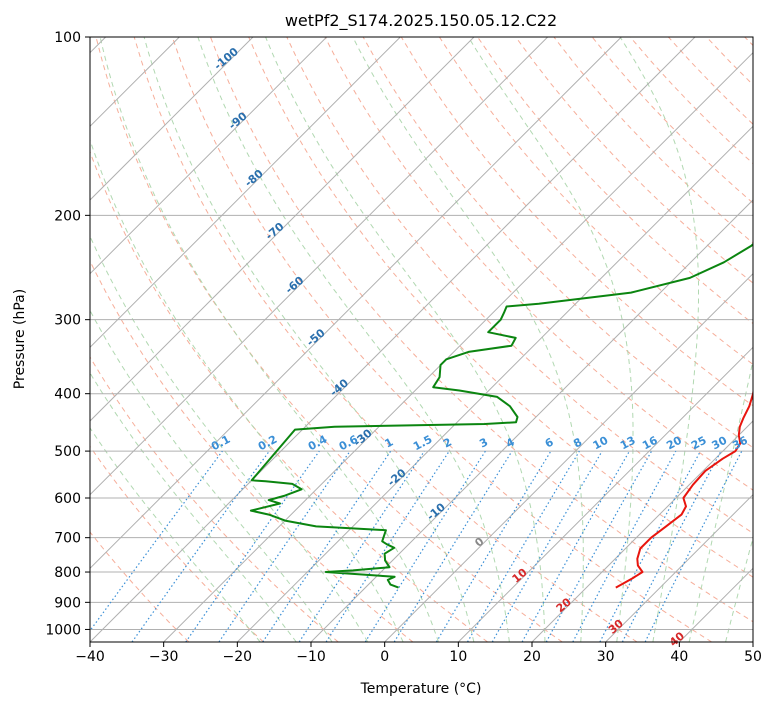 The image size is (775, 708). I want to click on y-axis-label: Pressure (hPa), so click(20, 339).